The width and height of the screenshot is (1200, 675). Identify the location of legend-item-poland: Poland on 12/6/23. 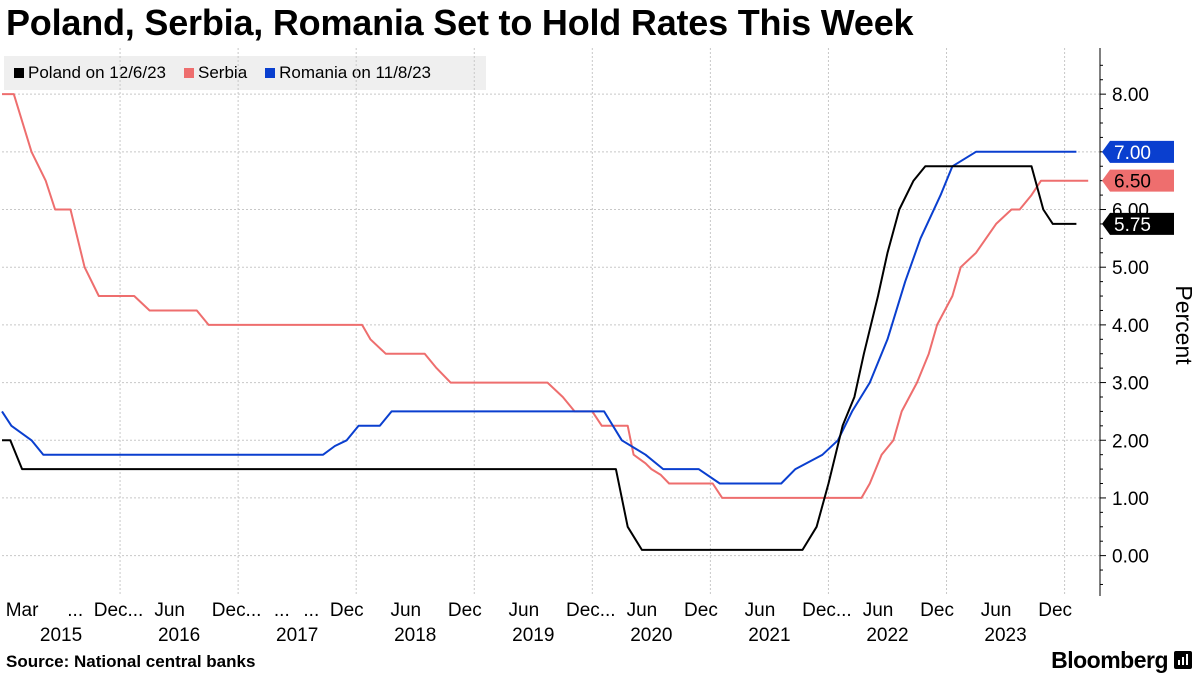
(90, 73).